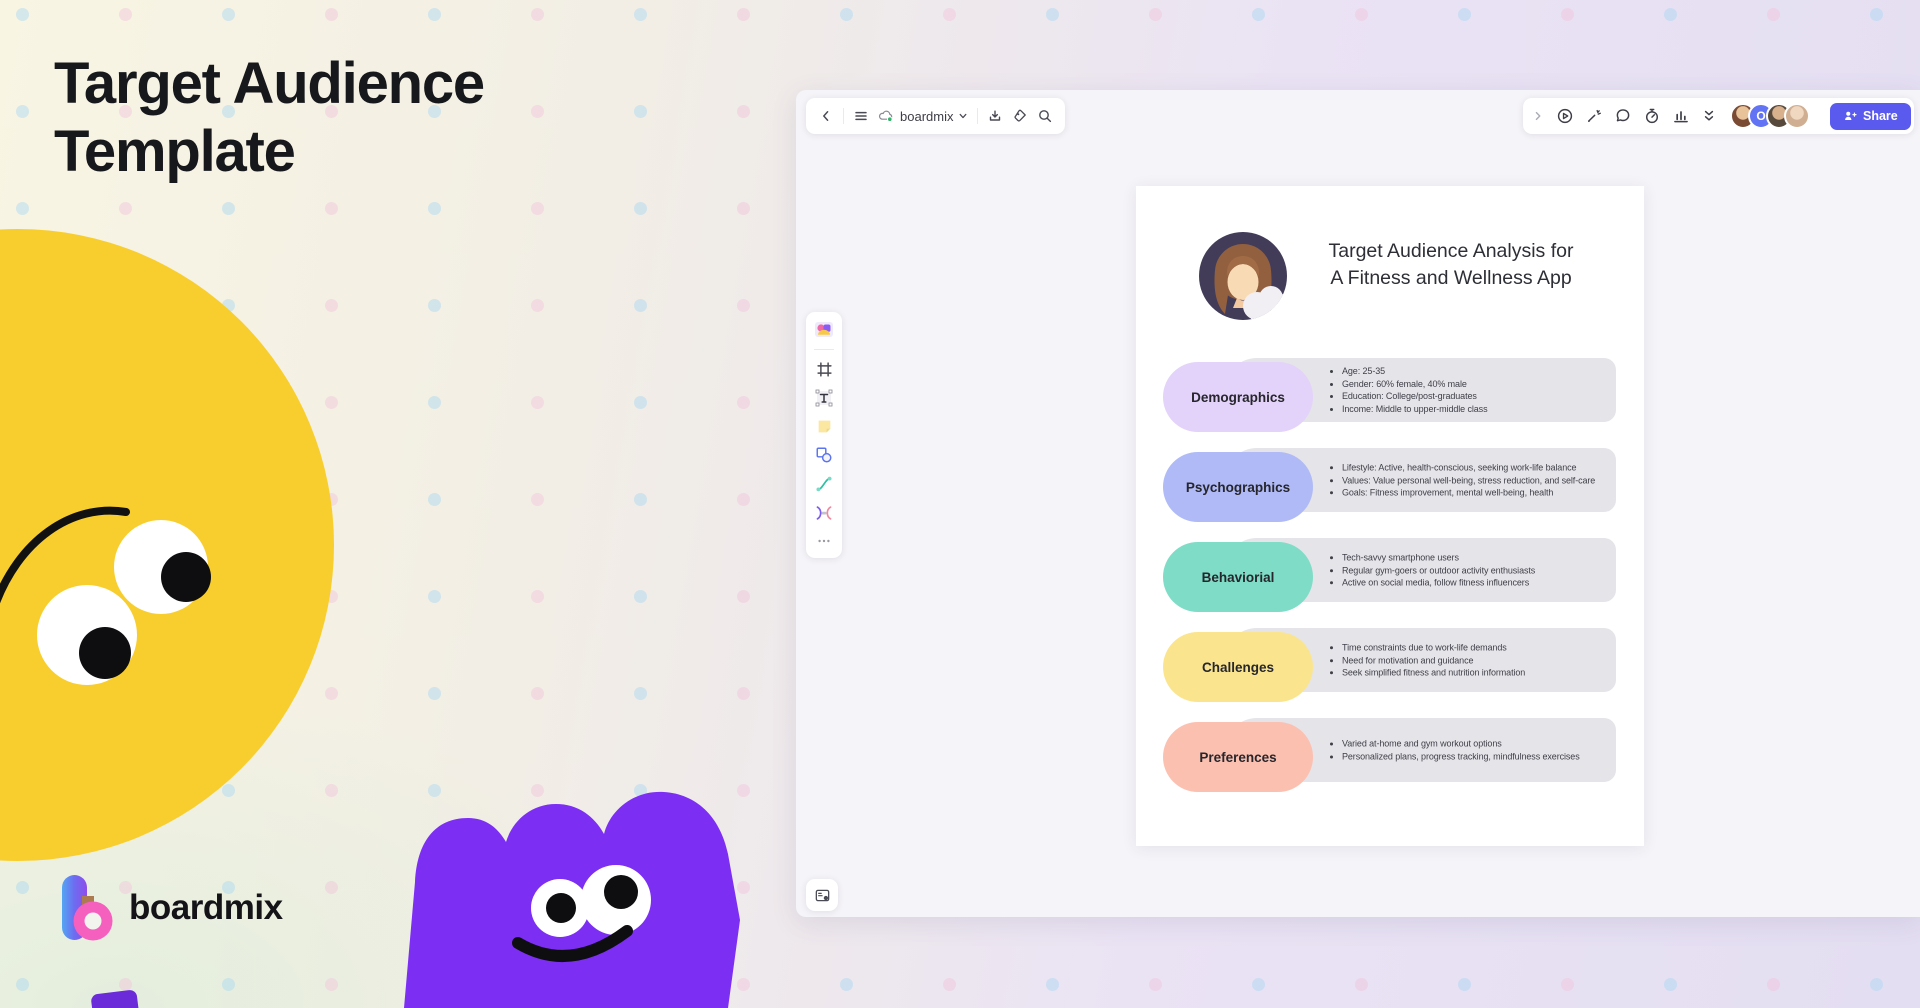  I want to click on chevron-right-icon, so click(1538, 116).